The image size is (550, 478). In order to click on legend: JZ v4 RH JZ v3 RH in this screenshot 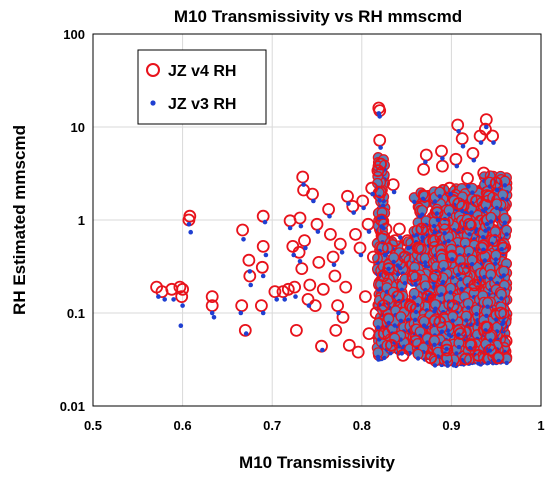, I will do `click(202, 87)`.